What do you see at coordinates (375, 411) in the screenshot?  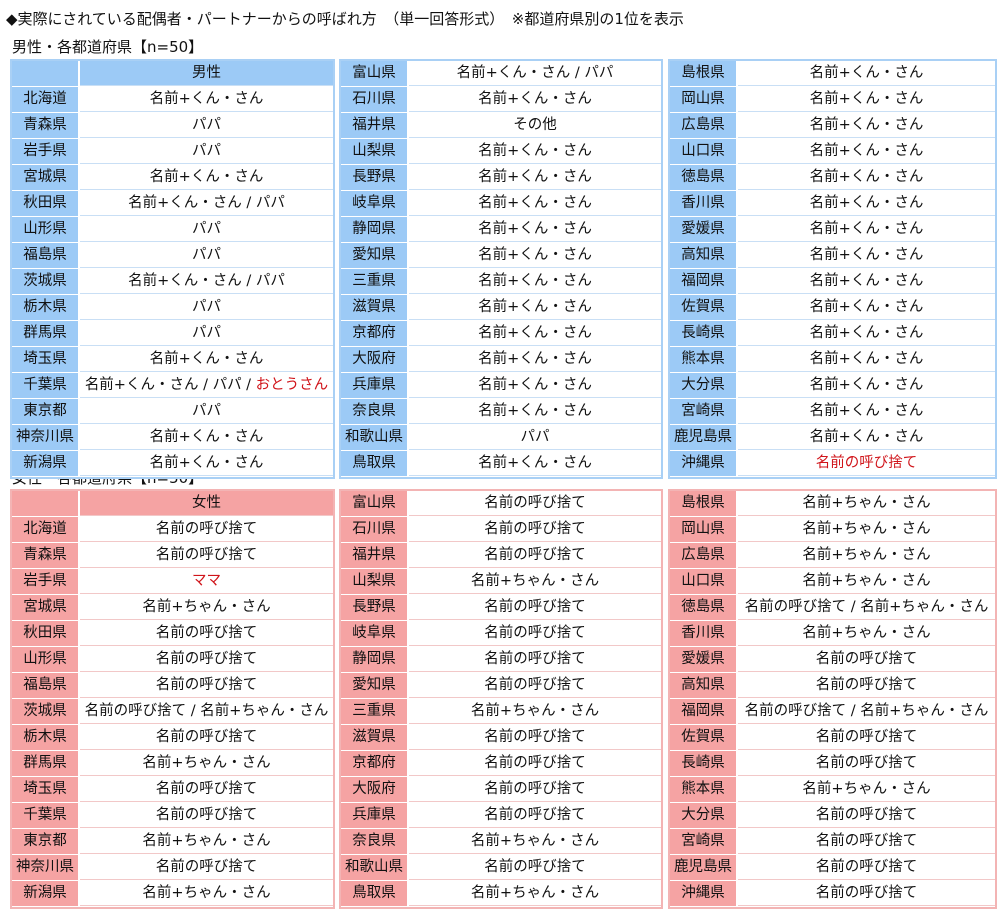 I see `prefecture-cell: 奈良県` at bounding box center [375, 411].